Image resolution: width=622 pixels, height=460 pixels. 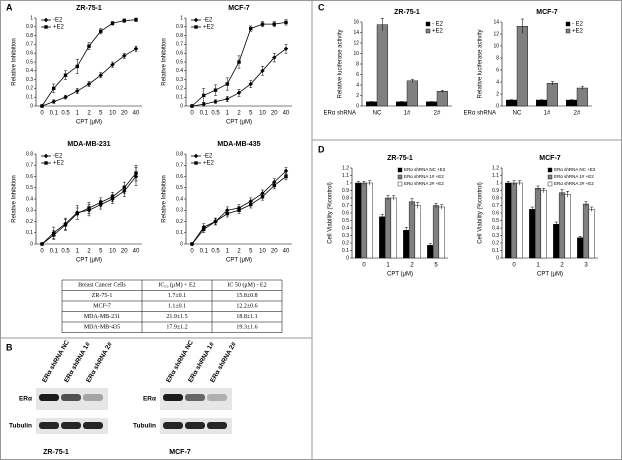 I want to click on table-cell: Breast Cancer Cells, so click(x=102, y=286).